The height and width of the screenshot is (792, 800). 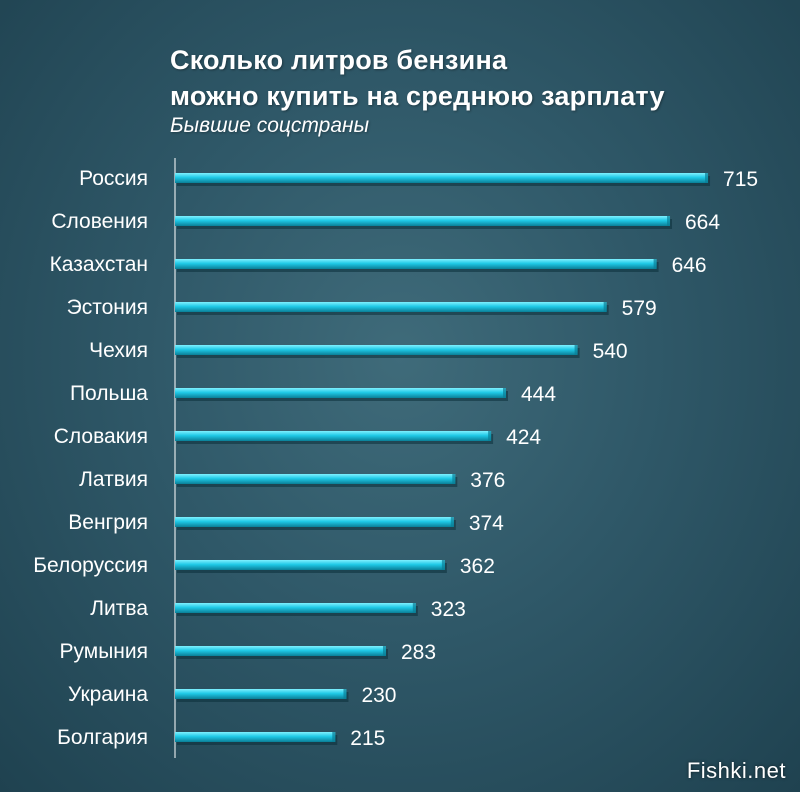 I want to click on value-label: 646, so click(x=689, y=265).